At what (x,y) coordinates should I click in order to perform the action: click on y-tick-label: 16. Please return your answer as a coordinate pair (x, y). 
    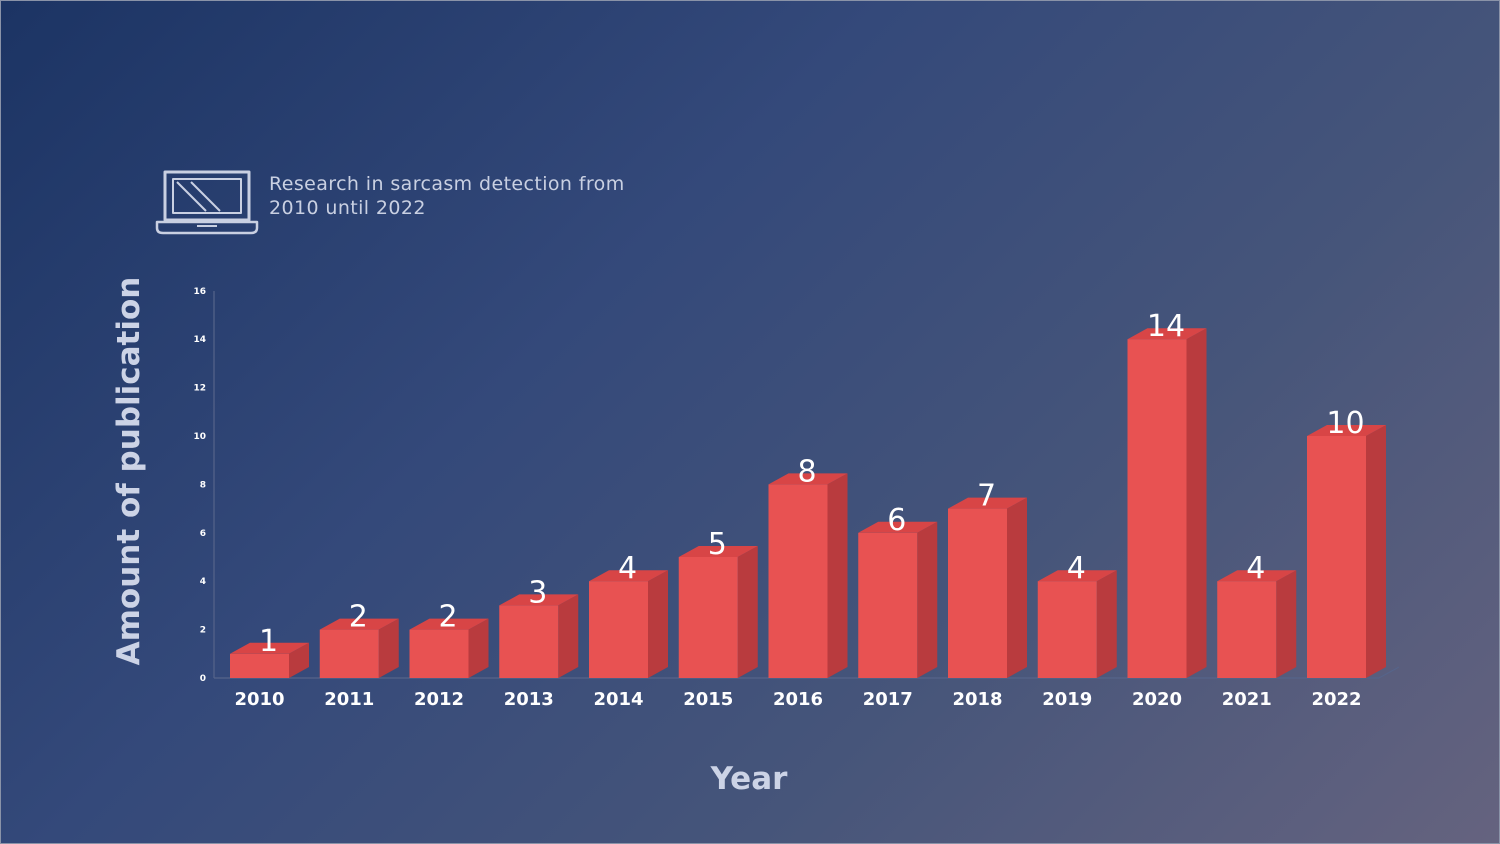
    Looking at the image, I should click on (199, 292).